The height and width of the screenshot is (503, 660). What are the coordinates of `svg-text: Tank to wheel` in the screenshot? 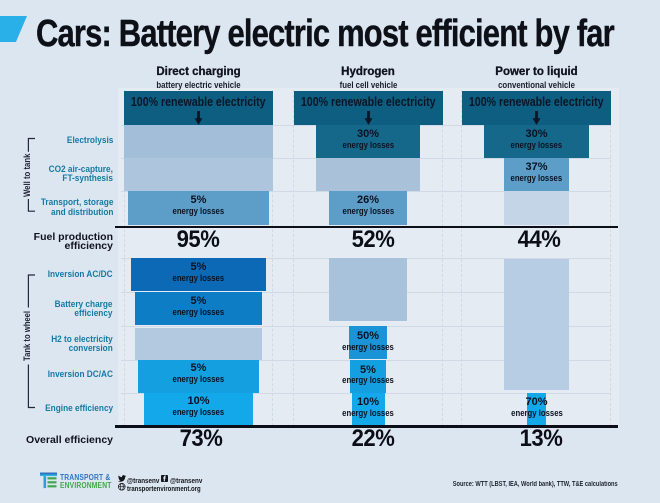 It's located at (27, 336).